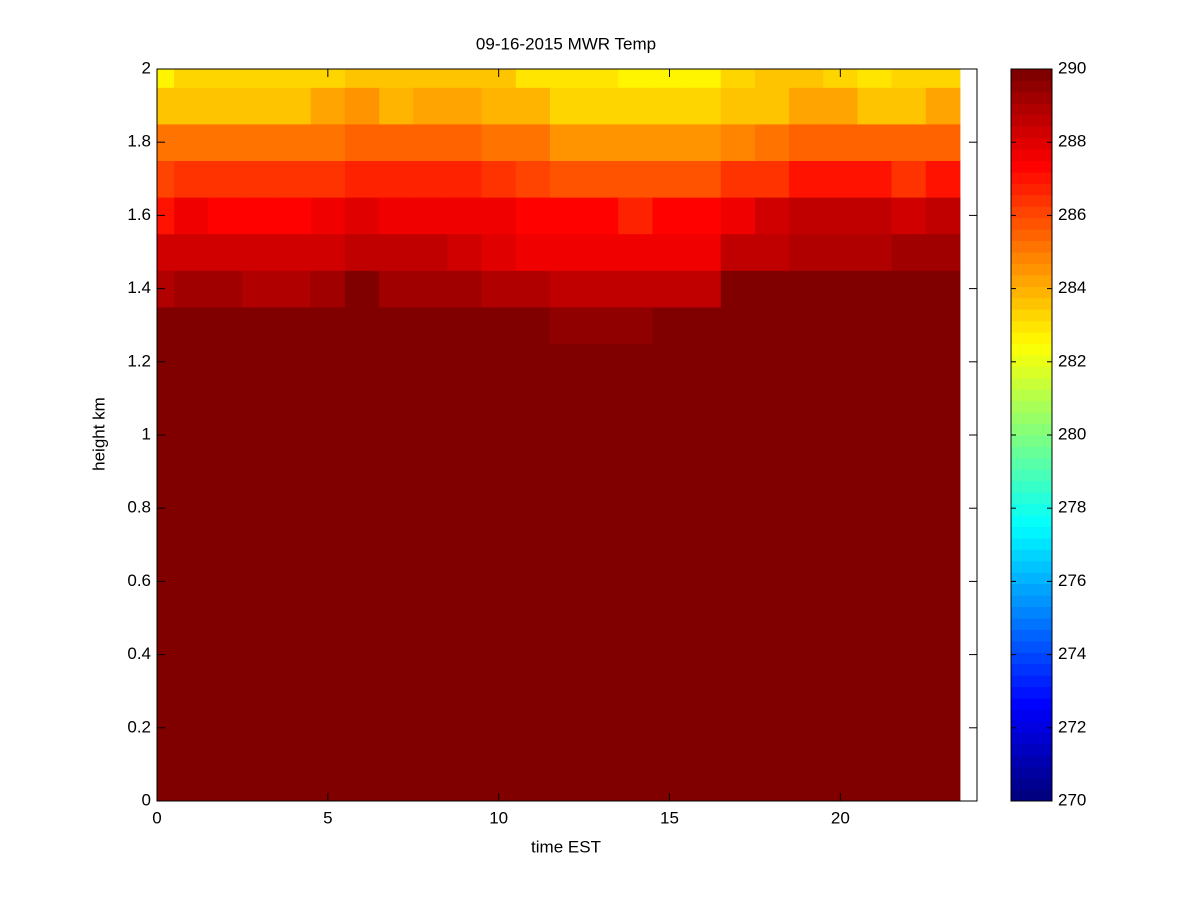 The image size is (1200, 900). What do you see at coordinates (1072, 67) in the screenshot?
I see `colorbar-tick-label: 290` at bounding box center [1072, 67].